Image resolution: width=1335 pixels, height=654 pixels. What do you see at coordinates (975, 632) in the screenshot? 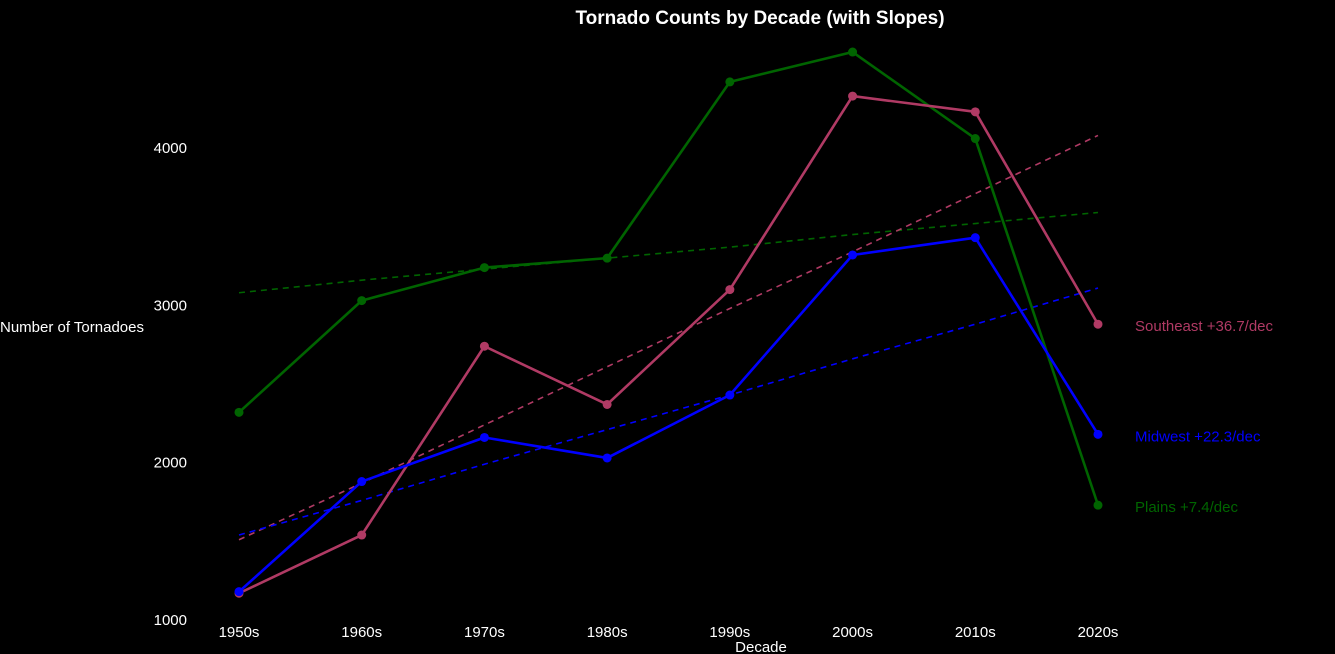
I see `x-tick-label: 2010s` at bounding box center [975, 632].